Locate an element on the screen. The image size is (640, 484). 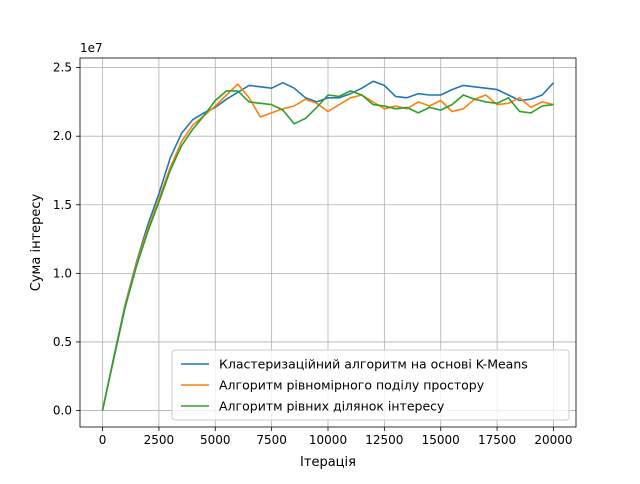
x-axis-label: Ітерація is located at coordinates (328, 462).